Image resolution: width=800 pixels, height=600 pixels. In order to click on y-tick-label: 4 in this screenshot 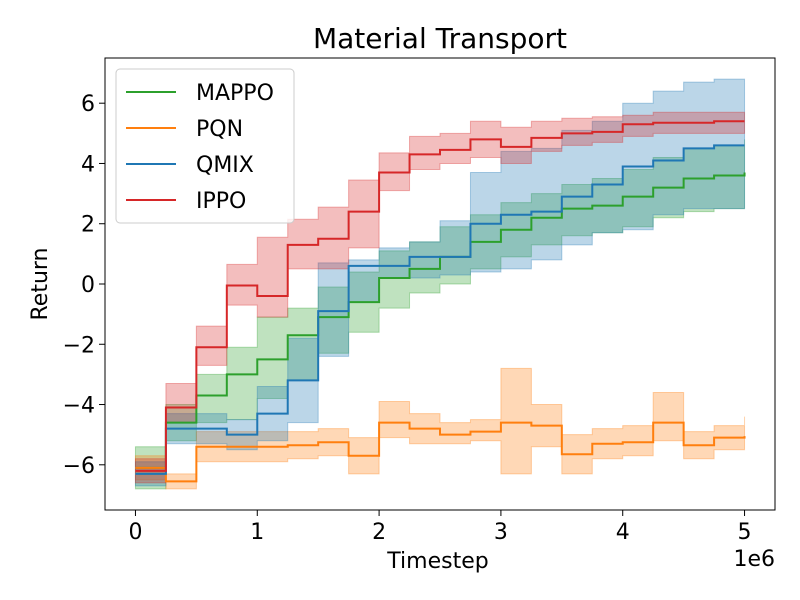, I will do `click(88, 164)`.